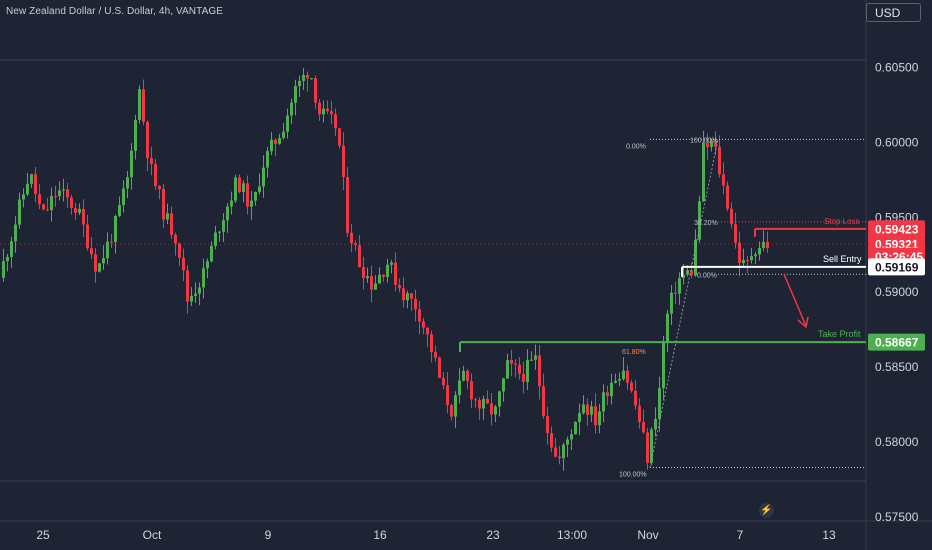  I want to click on stop-loss-price: 0.59423, so click(897, 229).